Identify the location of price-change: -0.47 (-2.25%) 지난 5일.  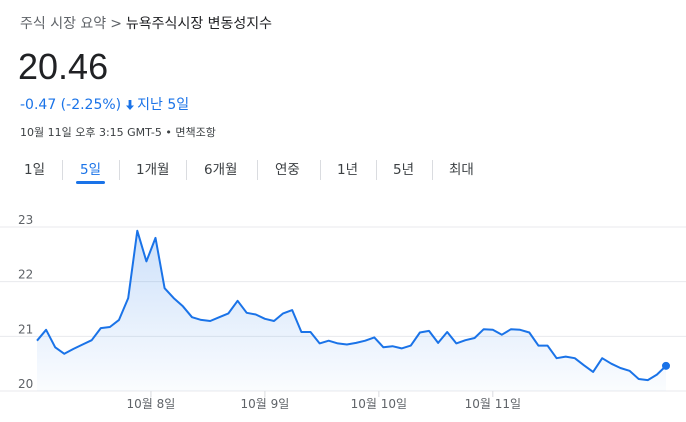
(104, 104).